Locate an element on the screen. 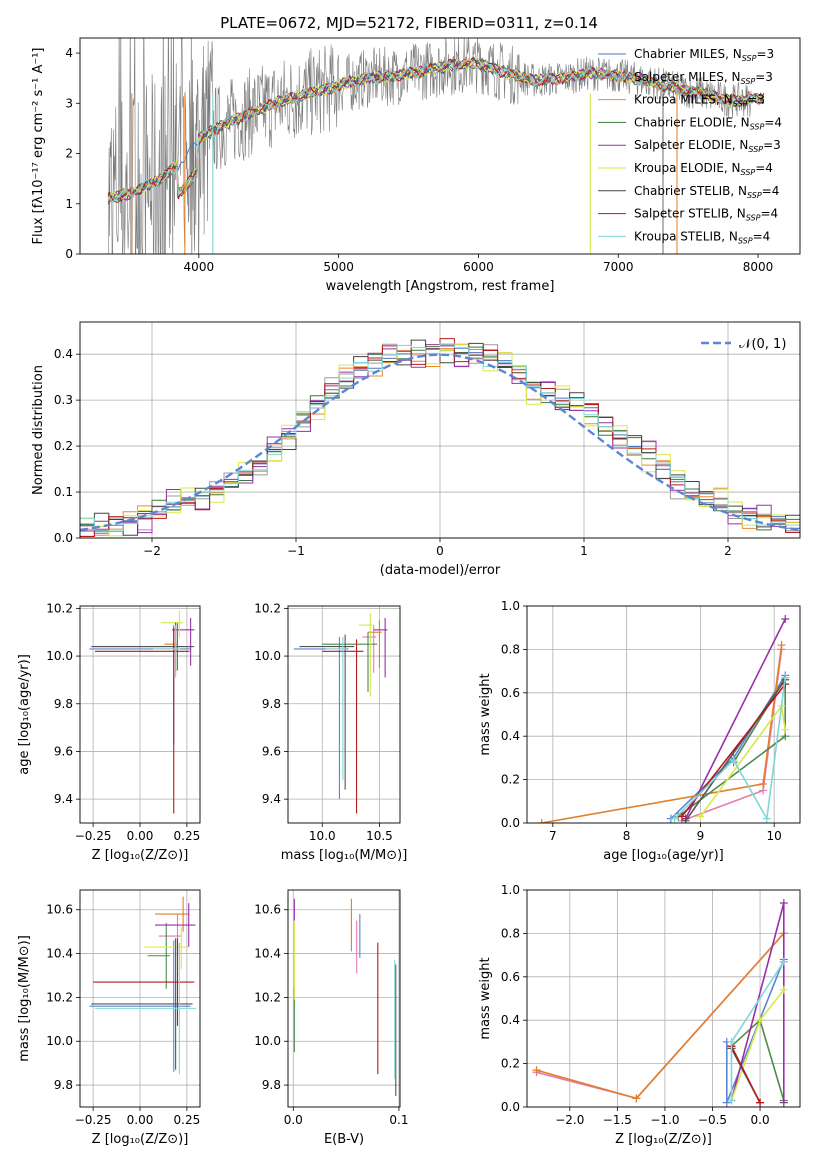 This screenshot has width=819, height=1170. y-tick-label: 10.6 is located at coordinates (59, 910).